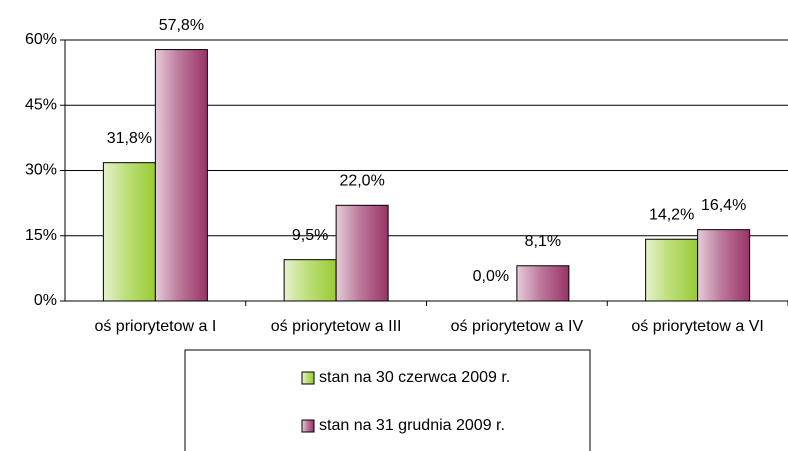  I want to click on legend-label: stan na 30 czerwca 2009 r., so click(414, 377).